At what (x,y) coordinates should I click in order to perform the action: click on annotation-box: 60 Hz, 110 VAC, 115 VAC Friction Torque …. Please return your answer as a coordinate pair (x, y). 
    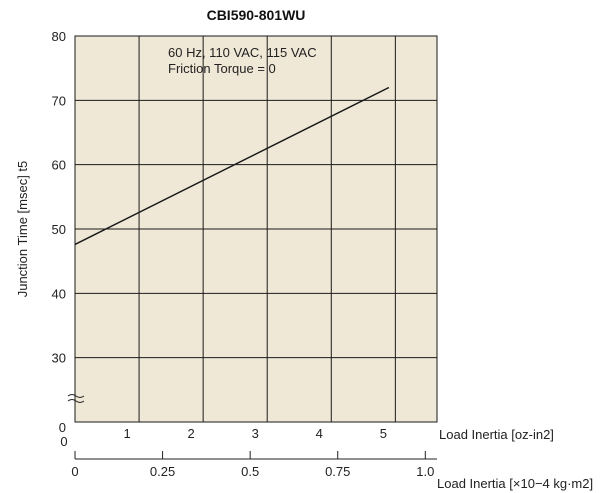
    Looking at the image, I should click on (242, 60).